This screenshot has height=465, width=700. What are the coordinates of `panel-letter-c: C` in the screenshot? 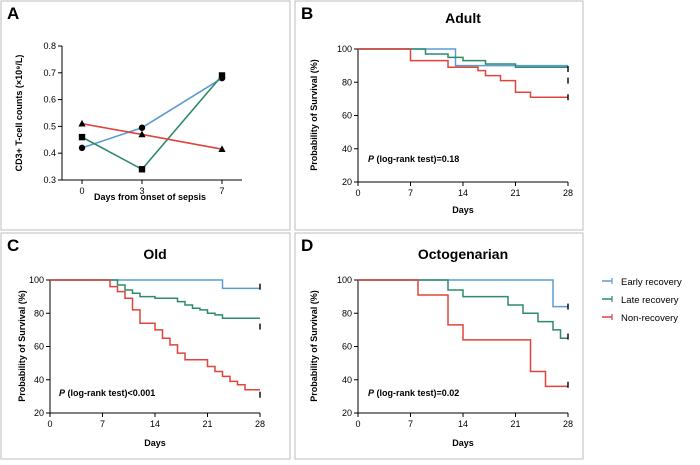 It's located at (13, 245).